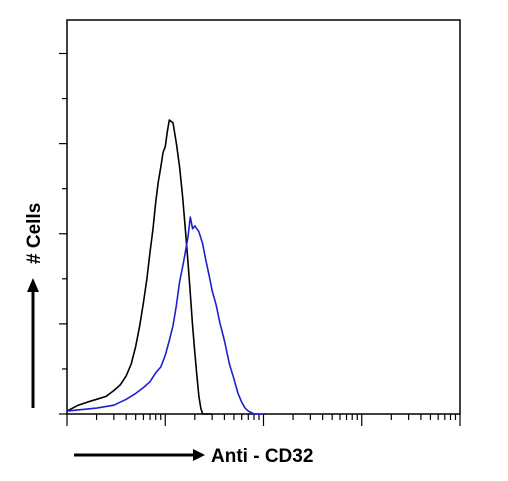  I want to click on x-axis-label-group: Anti - CD32, so click(193, 456).